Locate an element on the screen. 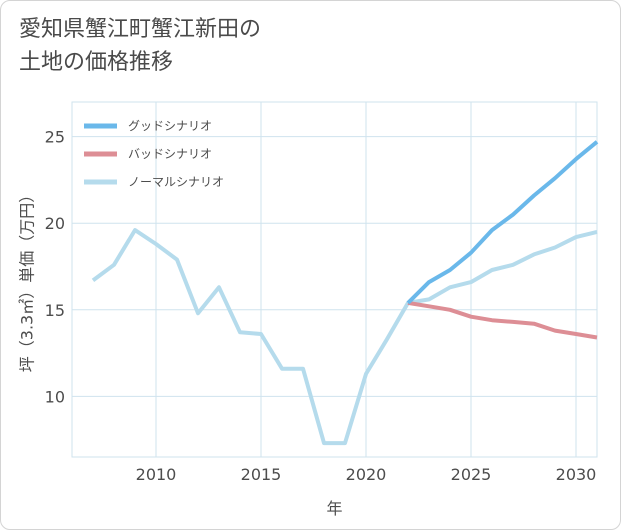  y-tick-label: 10 is located at coordinates (55, 396).